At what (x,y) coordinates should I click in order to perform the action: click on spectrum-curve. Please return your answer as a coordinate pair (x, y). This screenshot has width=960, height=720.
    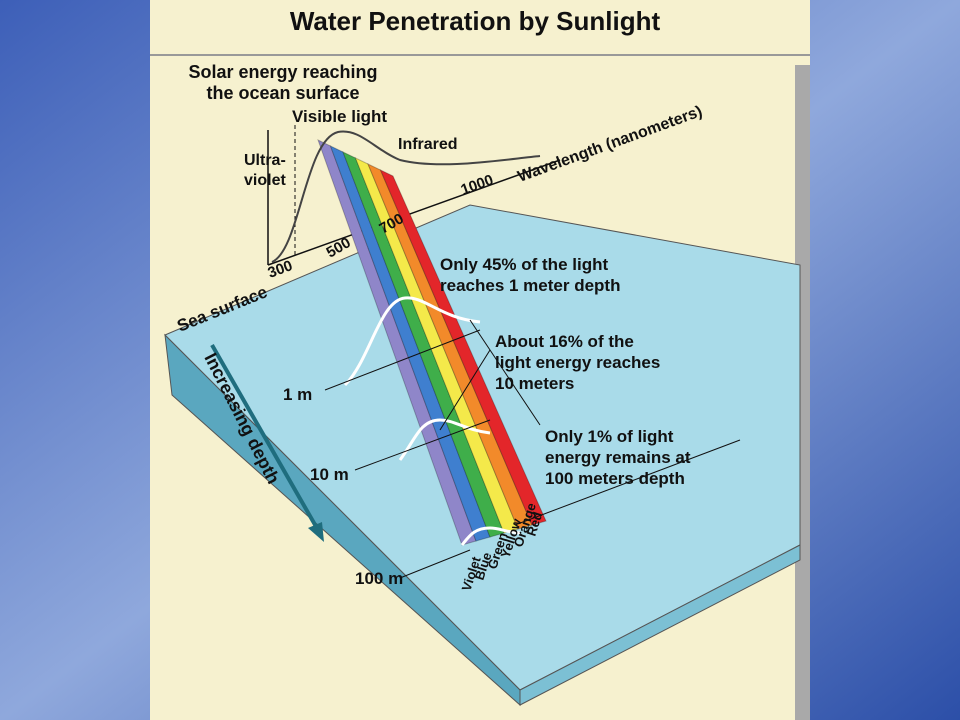
    Looking at the image, I should click on (406, 196).